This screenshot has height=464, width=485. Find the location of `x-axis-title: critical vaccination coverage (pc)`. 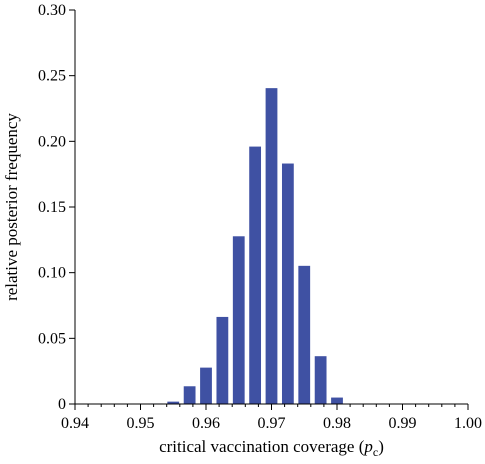

x-axis-title: critical vaccination coverage (pc) is located at coordinates (271, 448).